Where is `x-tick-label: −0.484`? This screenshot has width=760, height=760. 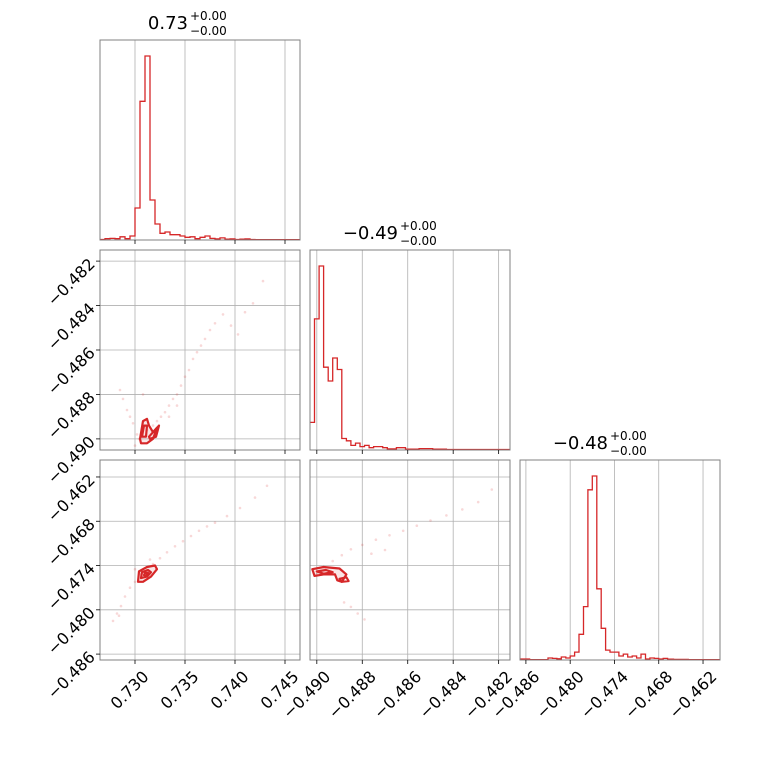 x-tick-label: −0.484 is located at coordinates (442, 694).